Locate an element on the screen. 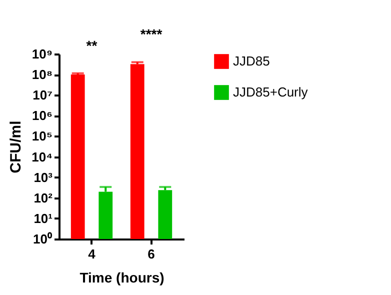 The height and width of the screenshot is (295, 391). y-axis-title: CFU/ml is located at coordinates (16, 147).